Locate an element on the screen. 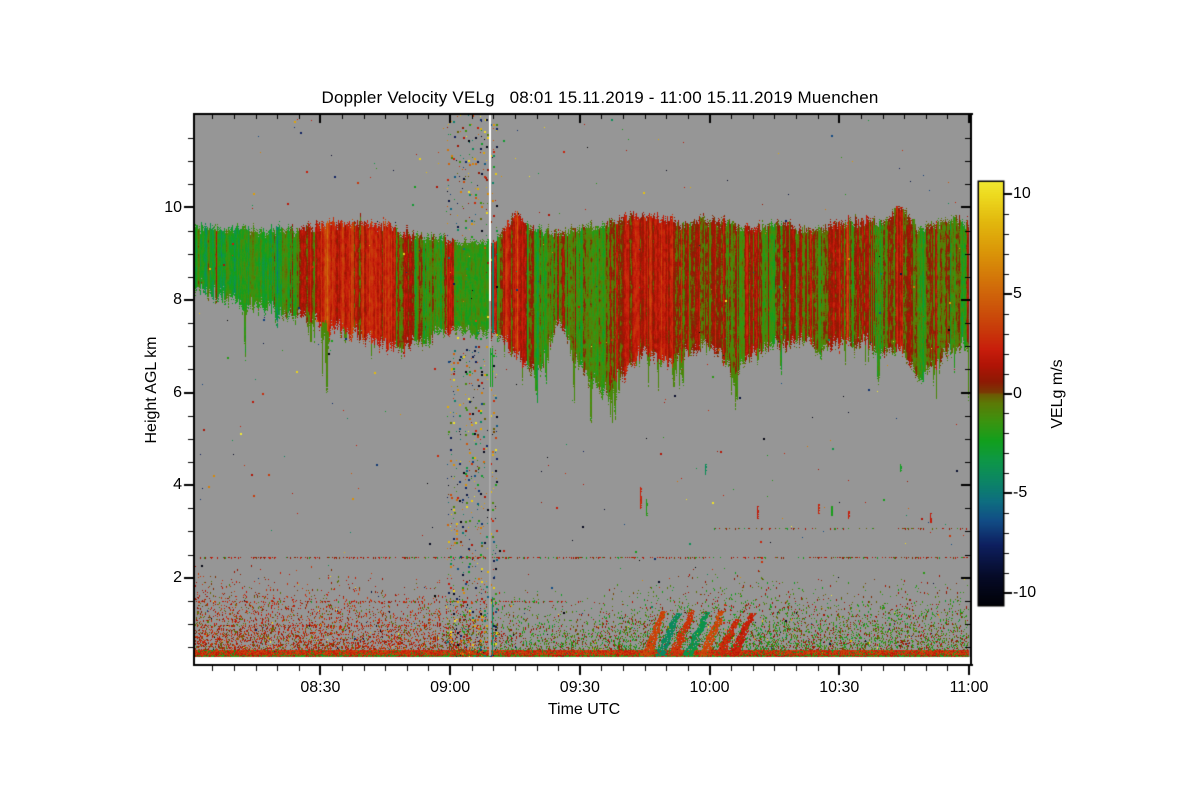  colorbar-label: VELg m/s is located at coordinates (1057, 394).